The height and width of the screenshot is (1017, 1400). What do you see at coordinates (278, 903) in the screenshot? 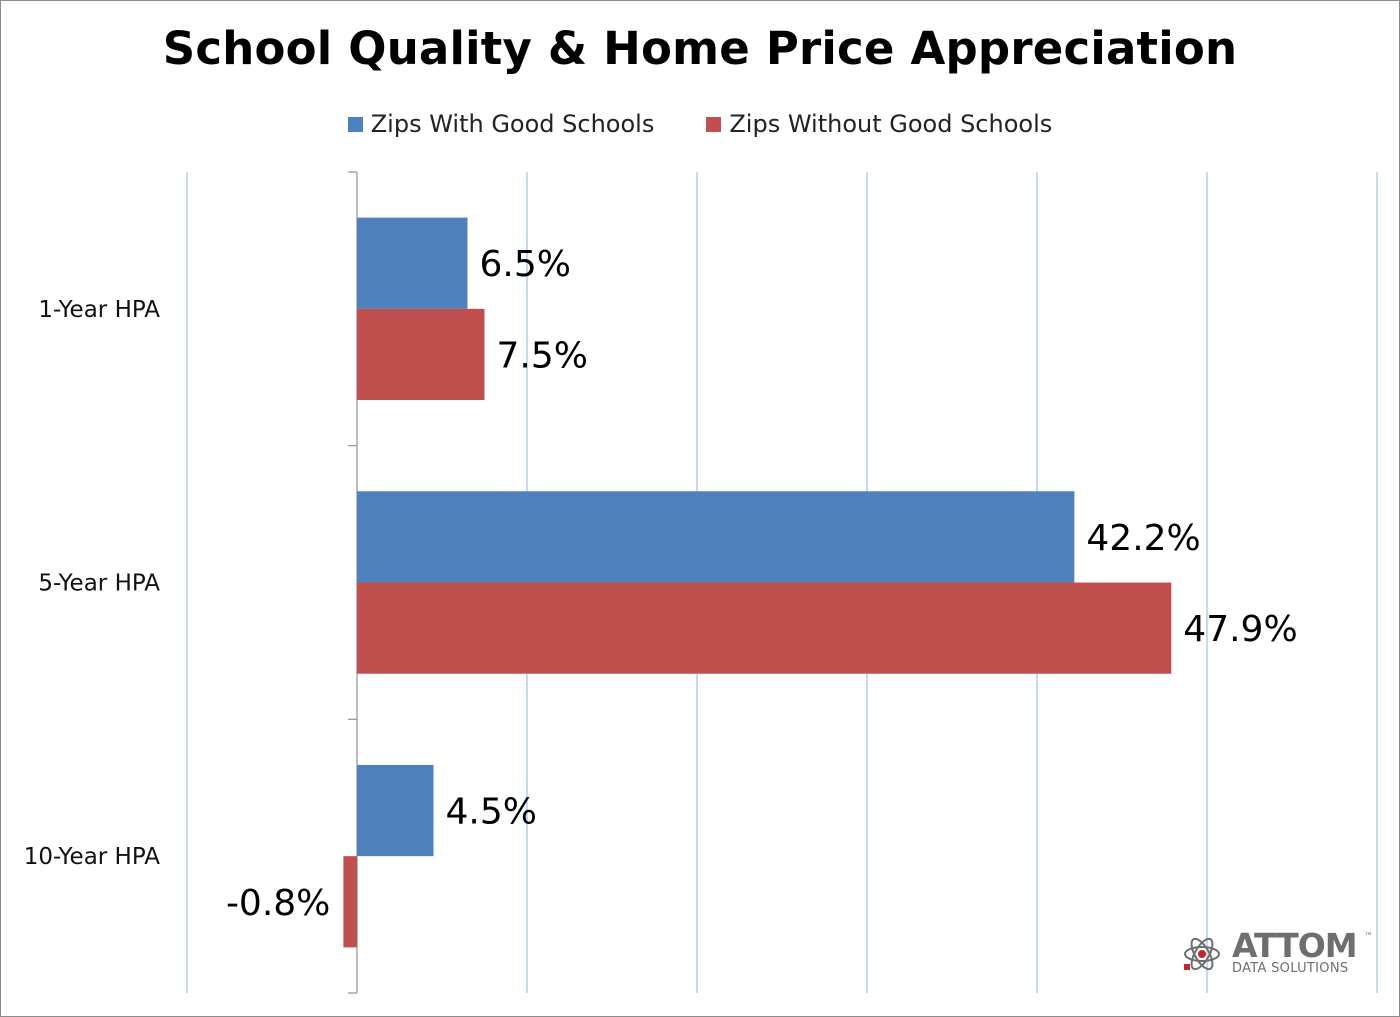
I see `data-label: -0.8%` at bounding box center [278, 903].